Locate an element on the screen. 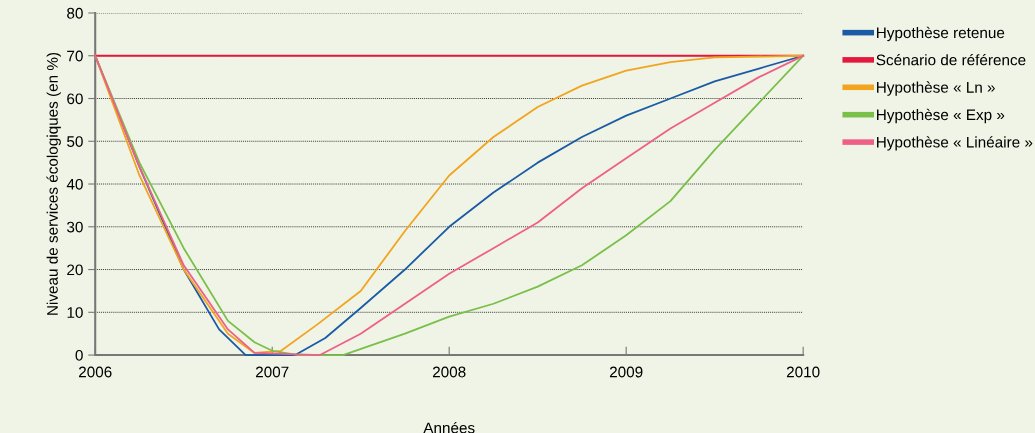 The image size is (1035, 433). x-tick-label: 2007 is located at coordinates (272, 372).